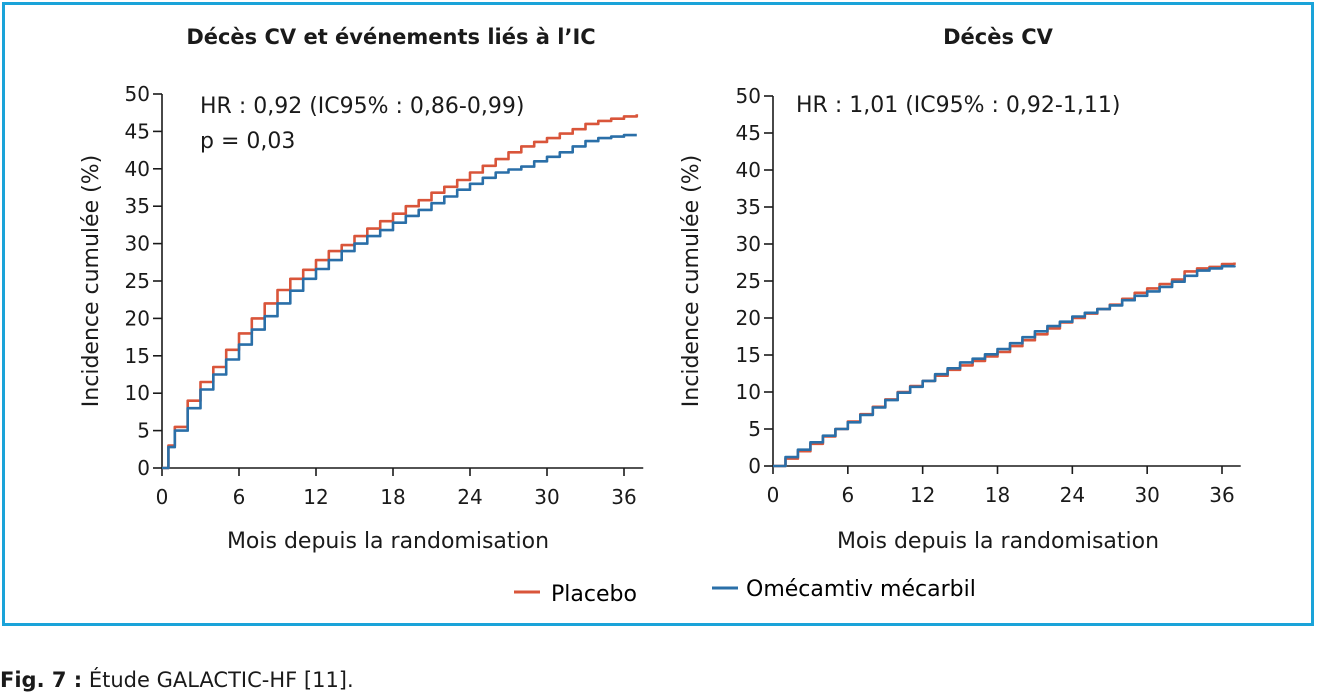 This screenshot has width=1320, height=696. Describe the element at coordinates (861, 589) in the screenshot. I see `legend-label-omecamtiv: Omécamtiv mécarbil` at that location.